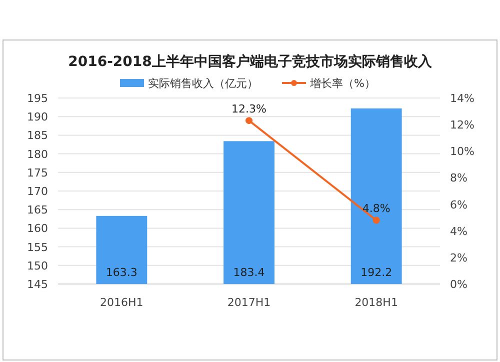  What do you see at coordinates (459, 257) in the screenshot?
I see `y2-tick-label: 2%` at bounding box center [459, 257].